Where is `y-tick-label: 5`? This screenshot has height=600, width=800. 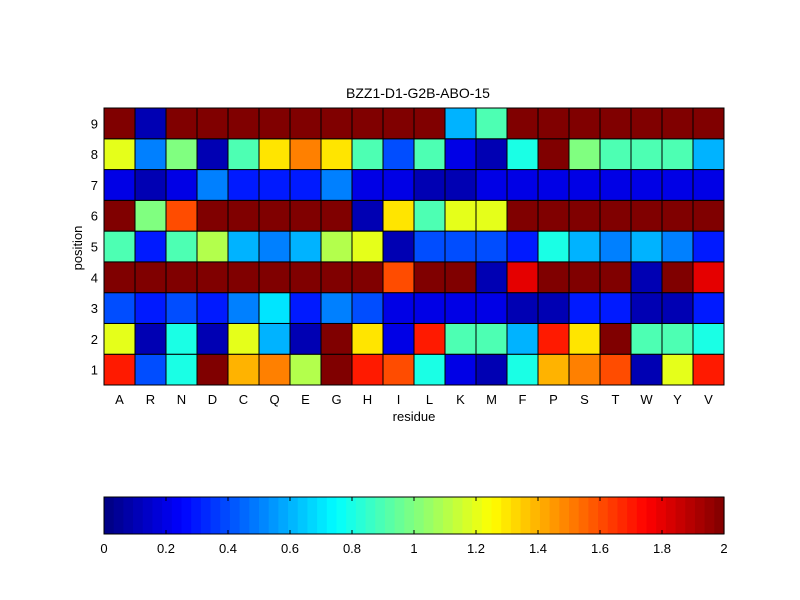
y-tick-label: 5 is located at coordinates (94, 247).